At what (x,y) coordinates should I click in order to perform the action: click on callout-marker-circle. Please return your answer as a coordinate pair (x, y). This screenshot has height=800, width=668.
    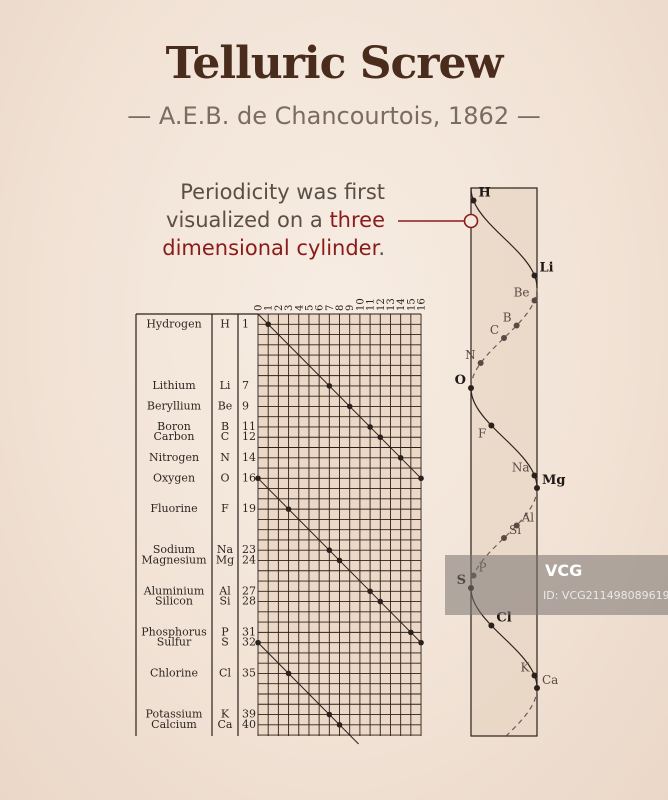
    Looking at the image, I should click on (471, 221).